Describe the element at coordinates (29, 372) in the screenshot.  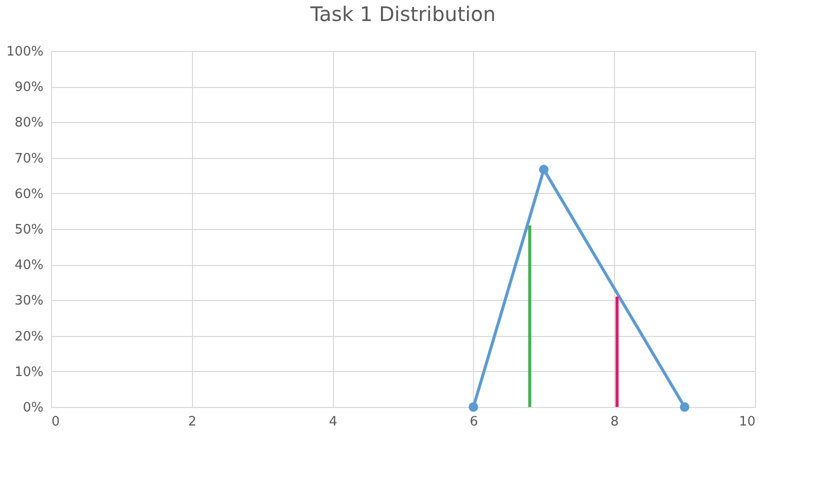
I see `y-tick-label: 10%` at that location.